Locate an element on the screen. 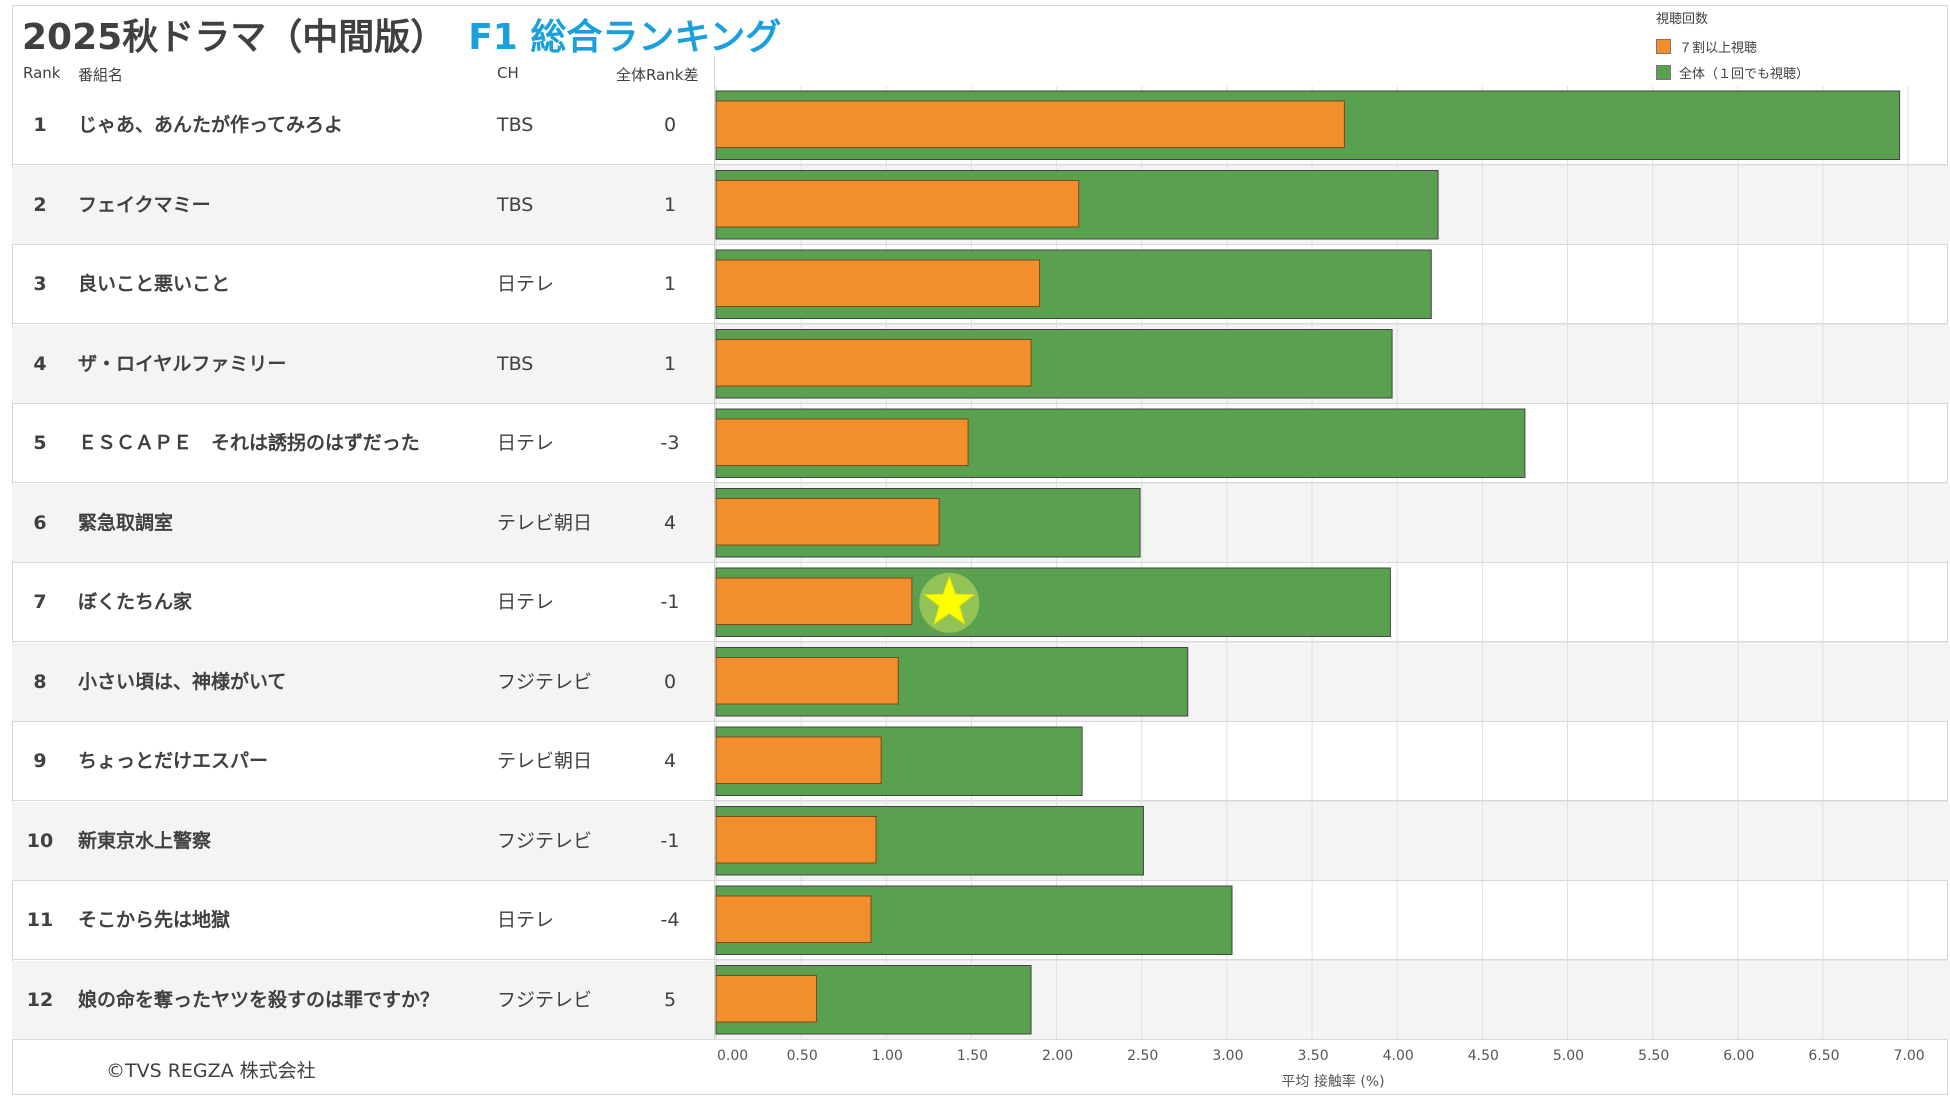  rank-cell: 7 is located at coordinates (40, 602).